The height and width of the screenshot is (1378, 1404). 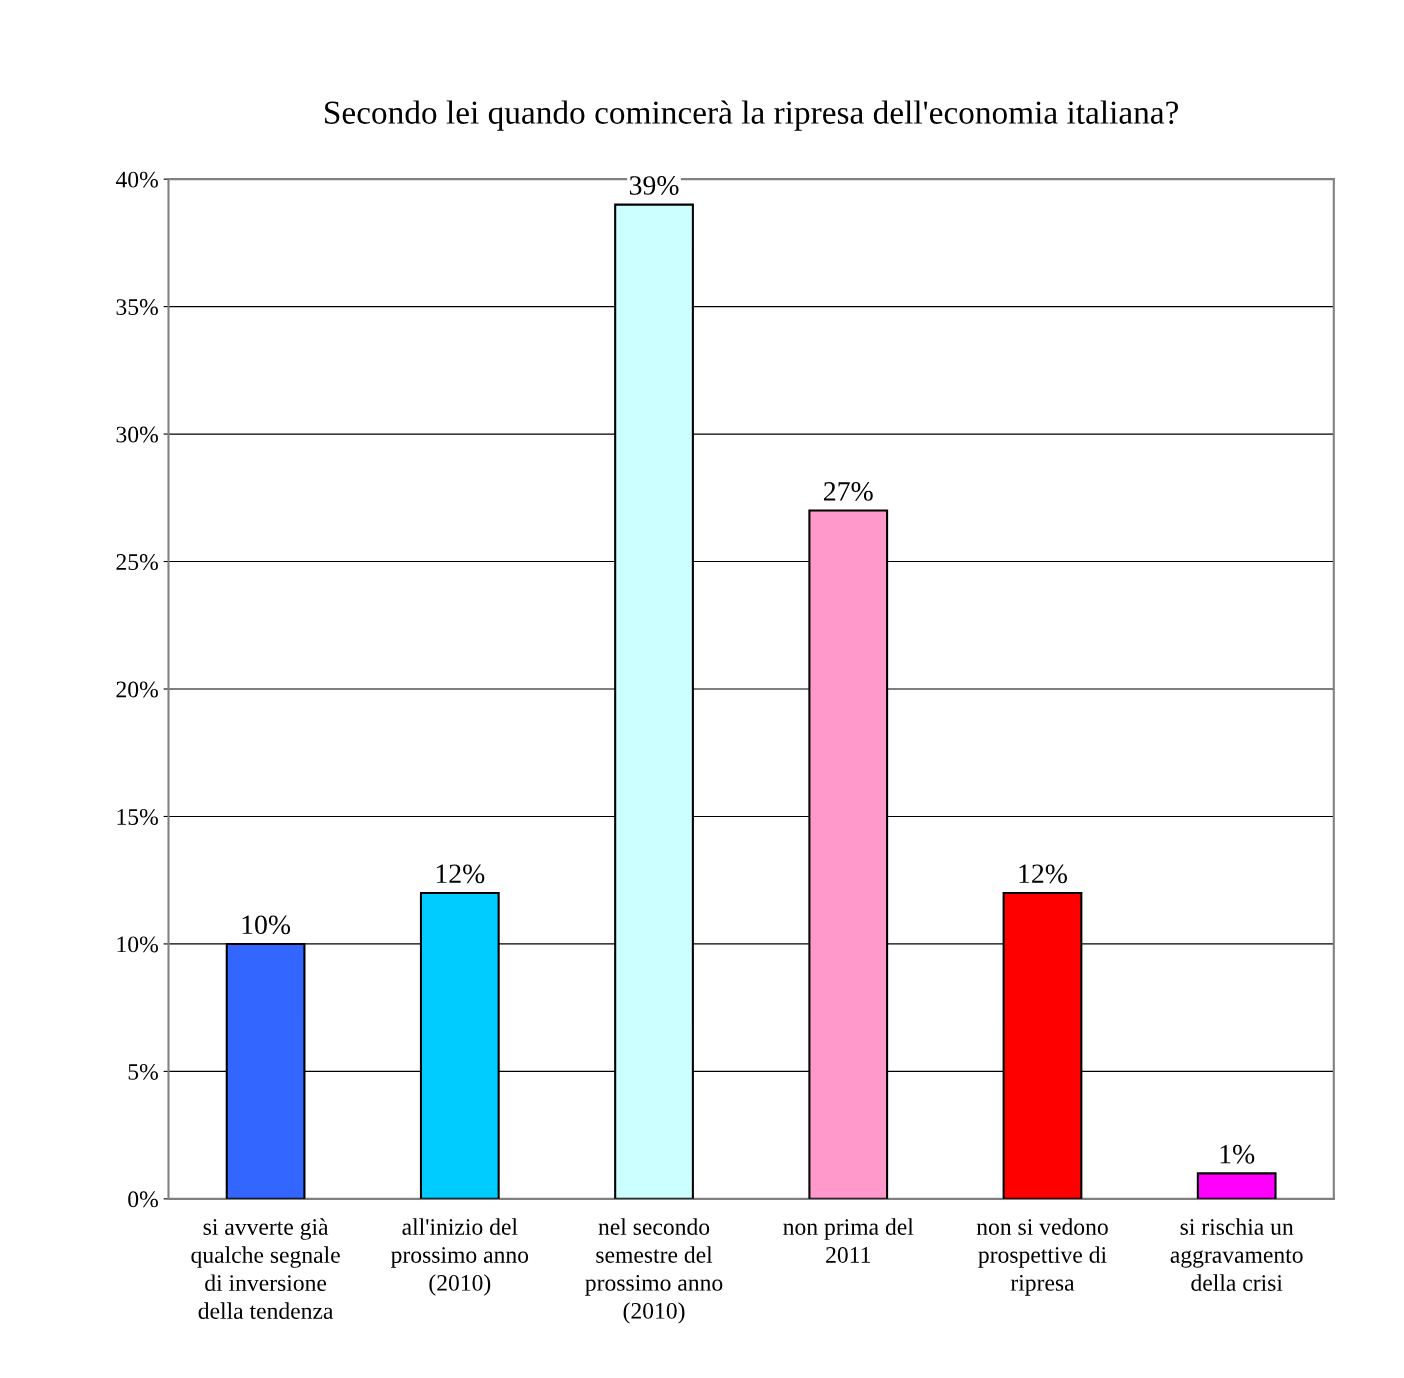 What do you see at coordinates (1236, 1254) in the screenshot?
I see `x-tick-label: si rischia un aggravamento della crisi` at bounding box center [1236, 1254].